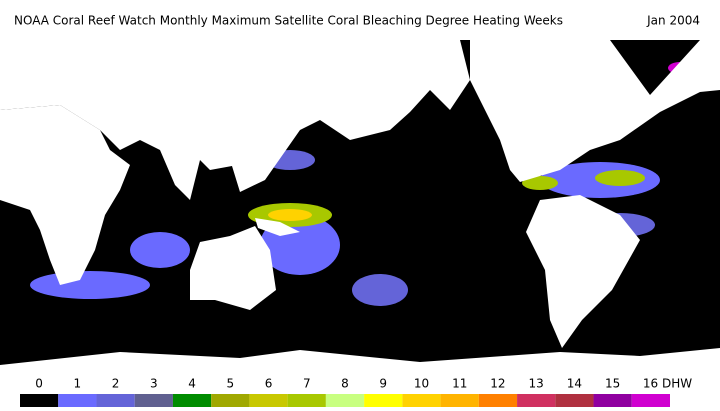 Image resolution: width=720 pixels, height=411 pixels. What do you see at coordinates (497, 384) in the screenshot?
I see `legend-label: 12` at bounding box center [497, 384].